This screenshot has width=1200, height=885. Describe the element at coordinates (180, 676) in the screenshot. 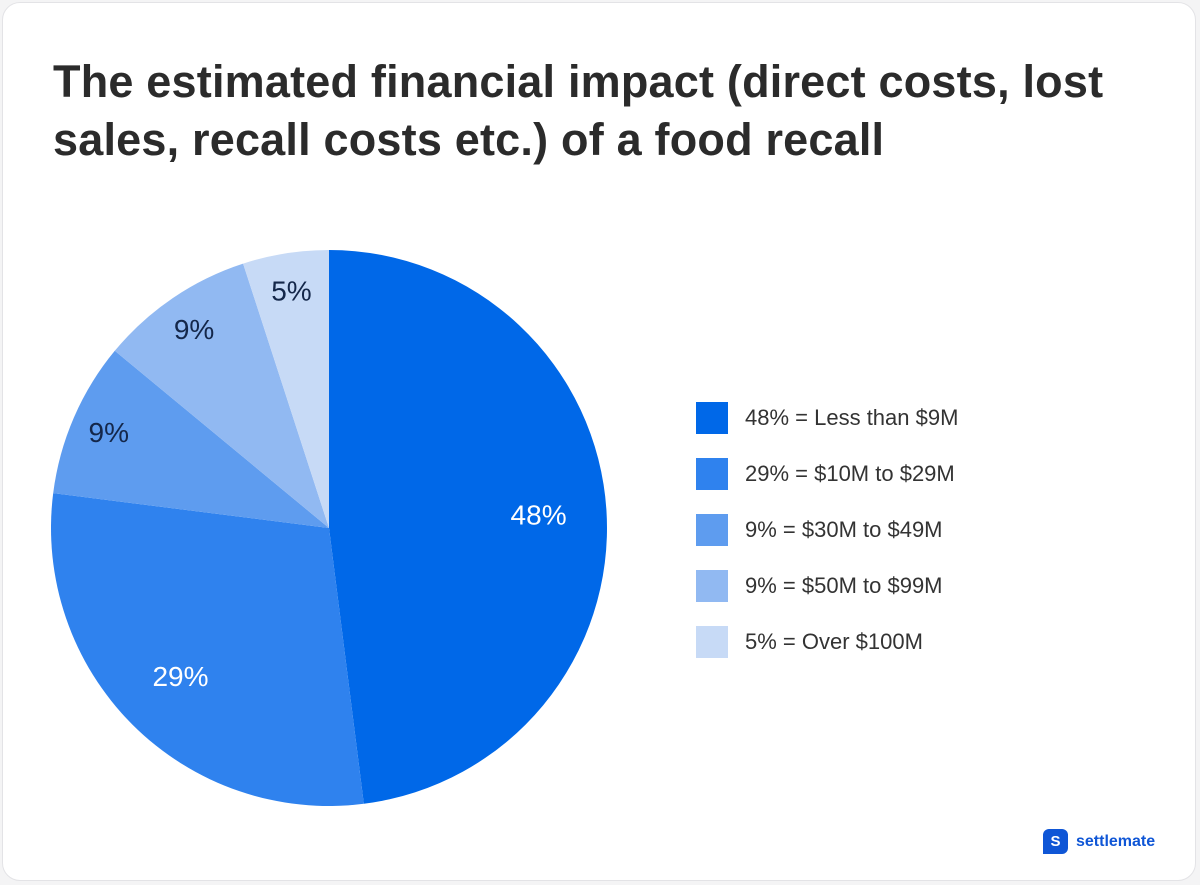

I see `slice-label: 29%` at that location.